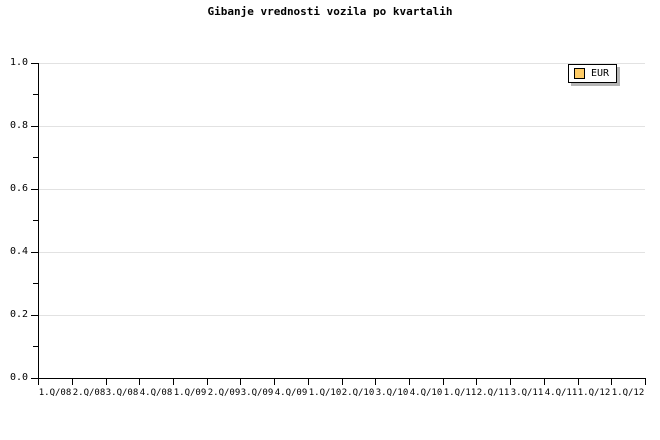 Image resolution: width=660 pixels, height=440 pixels. What do you see at coordinates (341, 252) in the screenshot?
I see `gridline-0.4` at bounding box center [341, 252].